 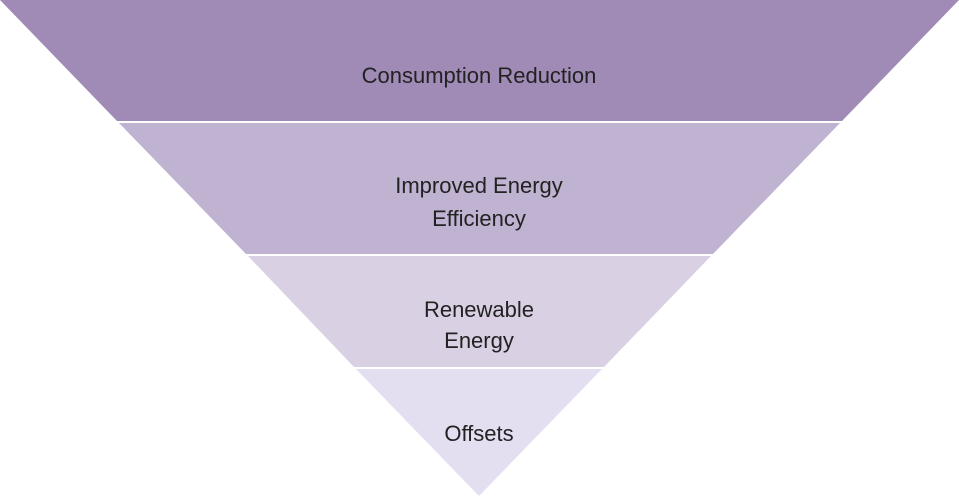 I want to click on level-label: Efficiency, so click(x=479, y=218).